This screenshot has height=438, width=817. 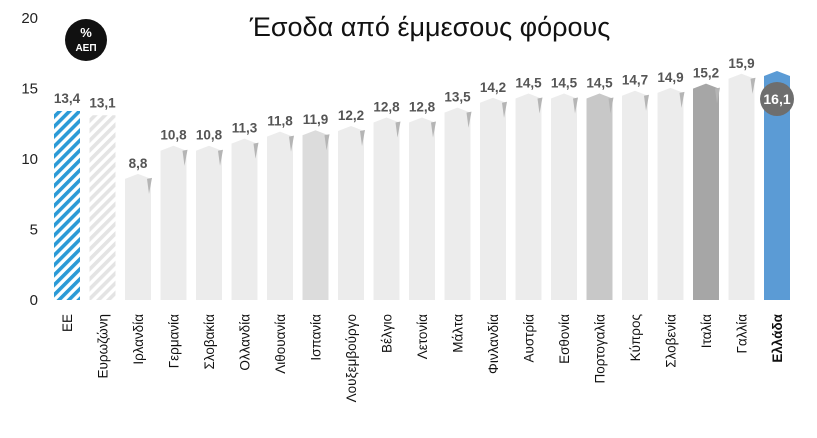 I want to click on value-label-20: 15,9, so click(x=741, y=63).